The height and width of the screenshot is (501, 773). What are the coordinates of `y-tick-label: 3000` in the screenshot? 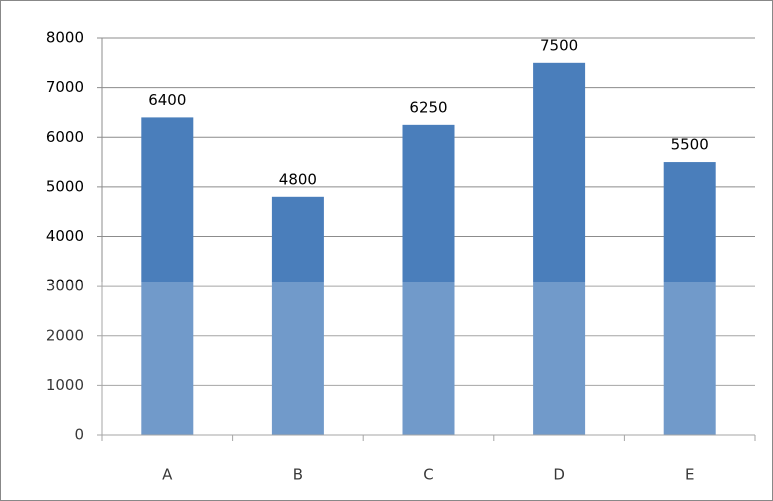 It's located at (65, 286).